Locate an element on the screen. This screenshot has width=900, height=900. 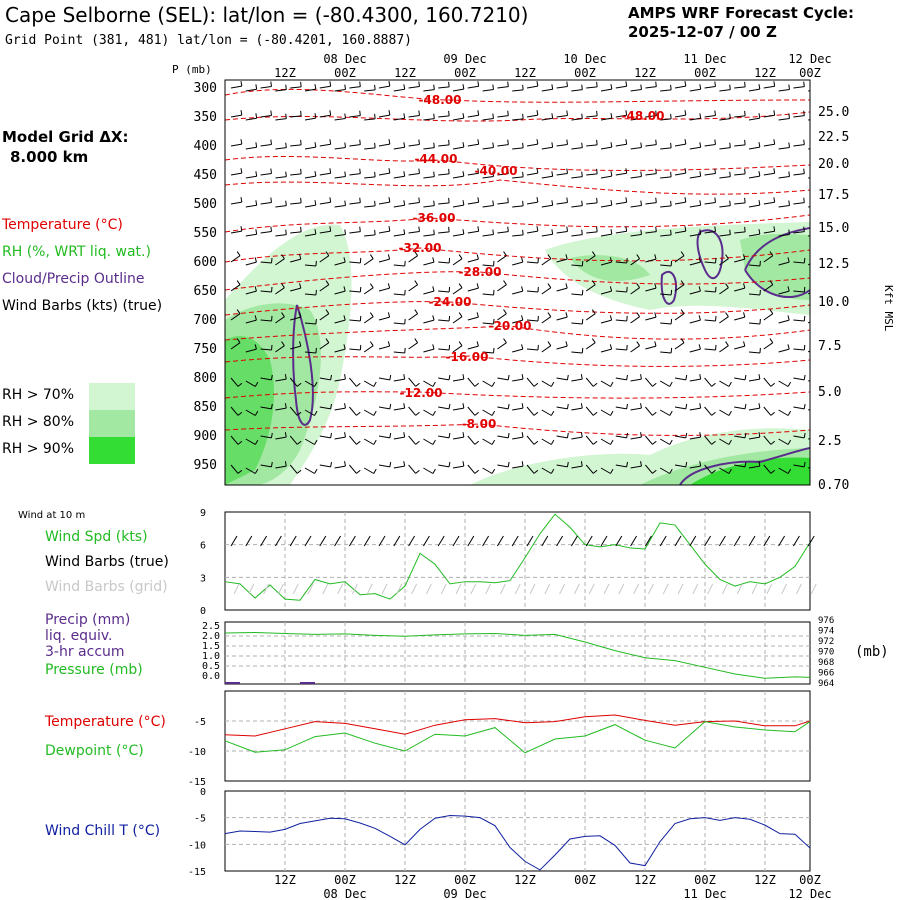
bottom-hour-label: 12Z is located at coordinates (525, 880).